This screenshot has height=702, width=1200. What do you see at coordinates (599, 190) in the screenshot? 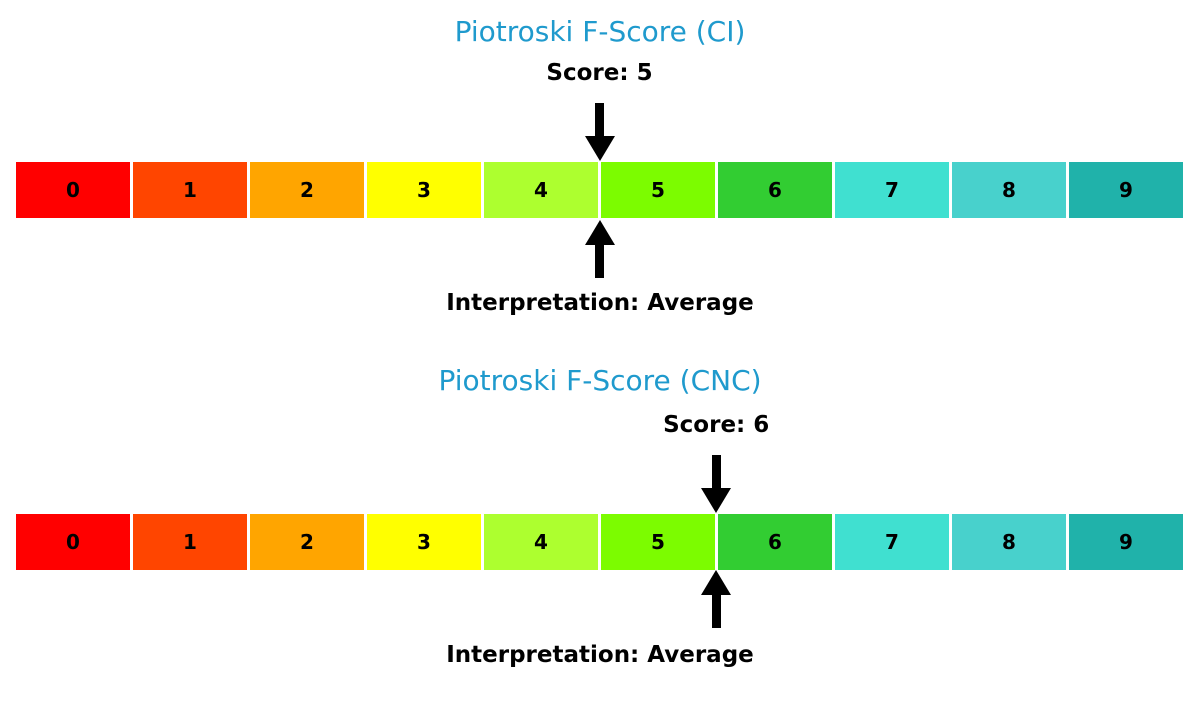
I see `score-color-bar-ci: 0 1 2 3 4 5 6 7 8 9` at bounding box center [599, 190].